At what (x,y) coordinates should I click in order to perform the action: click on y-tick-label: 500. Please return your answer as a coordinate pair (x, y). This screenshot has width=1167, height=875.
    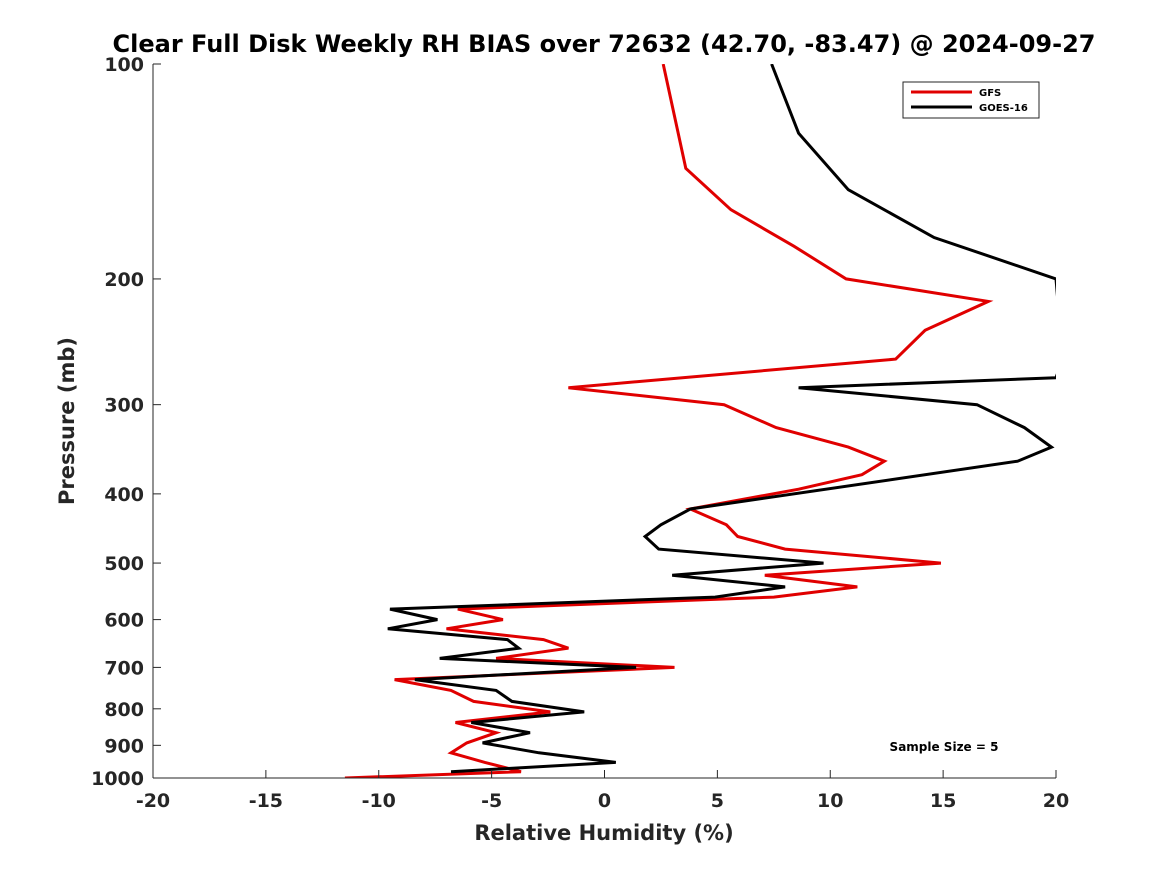
    Looking at the image, I should click on (124, 564).